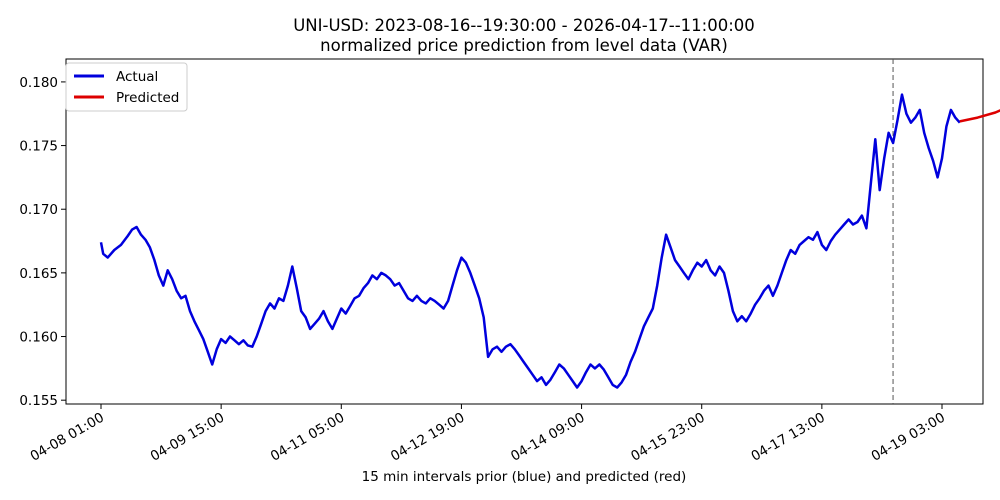 The height and width of the screenshot is (500, 1000). What do you see at coordinates (126, 87) in the screenshot?
I see `legend: Actual Predicted` at bounding box center [126, 87].